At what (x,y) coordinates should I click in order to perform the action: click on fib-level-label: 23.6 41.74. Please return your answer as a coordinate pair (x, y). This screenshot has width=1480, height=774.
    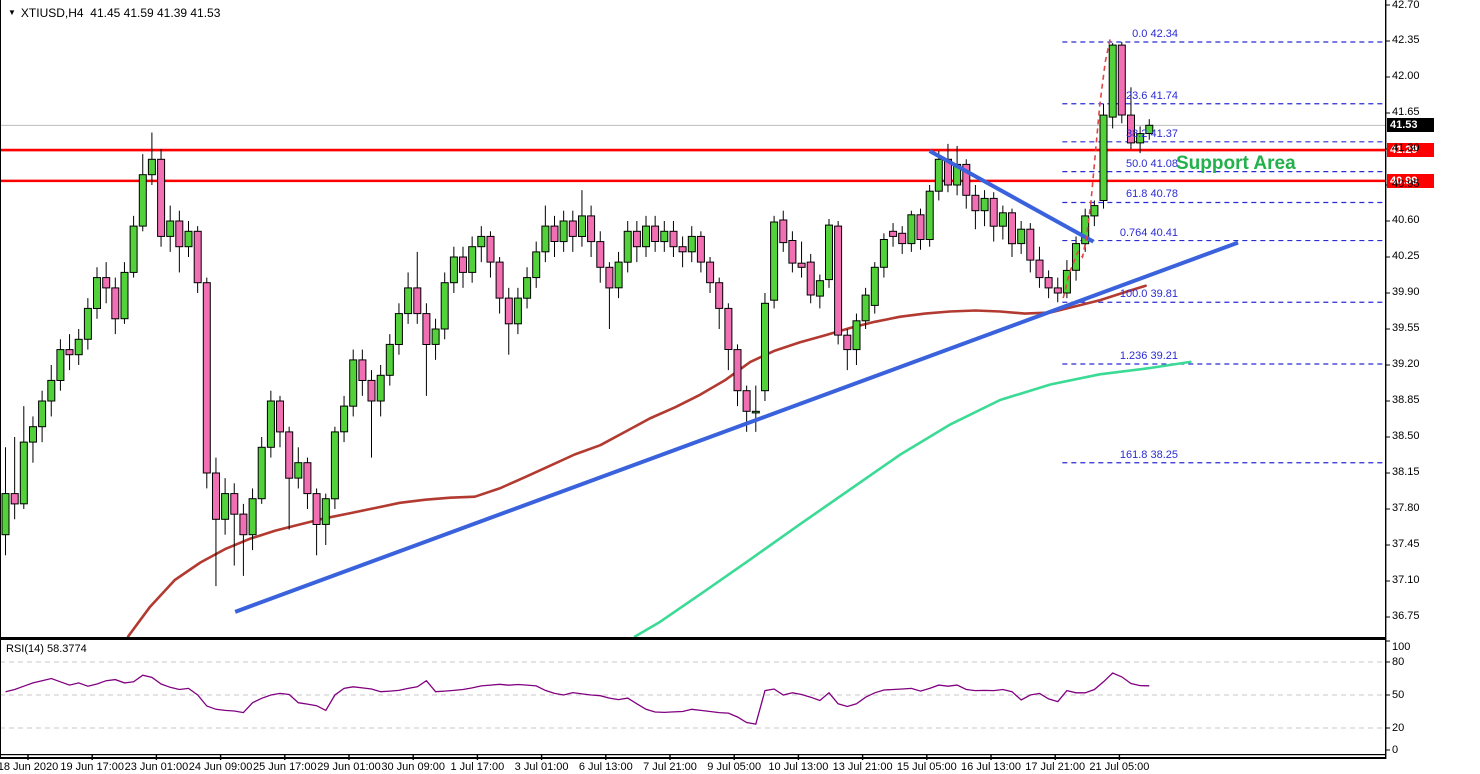
    Looking at the image, I should click on (1152, 95).